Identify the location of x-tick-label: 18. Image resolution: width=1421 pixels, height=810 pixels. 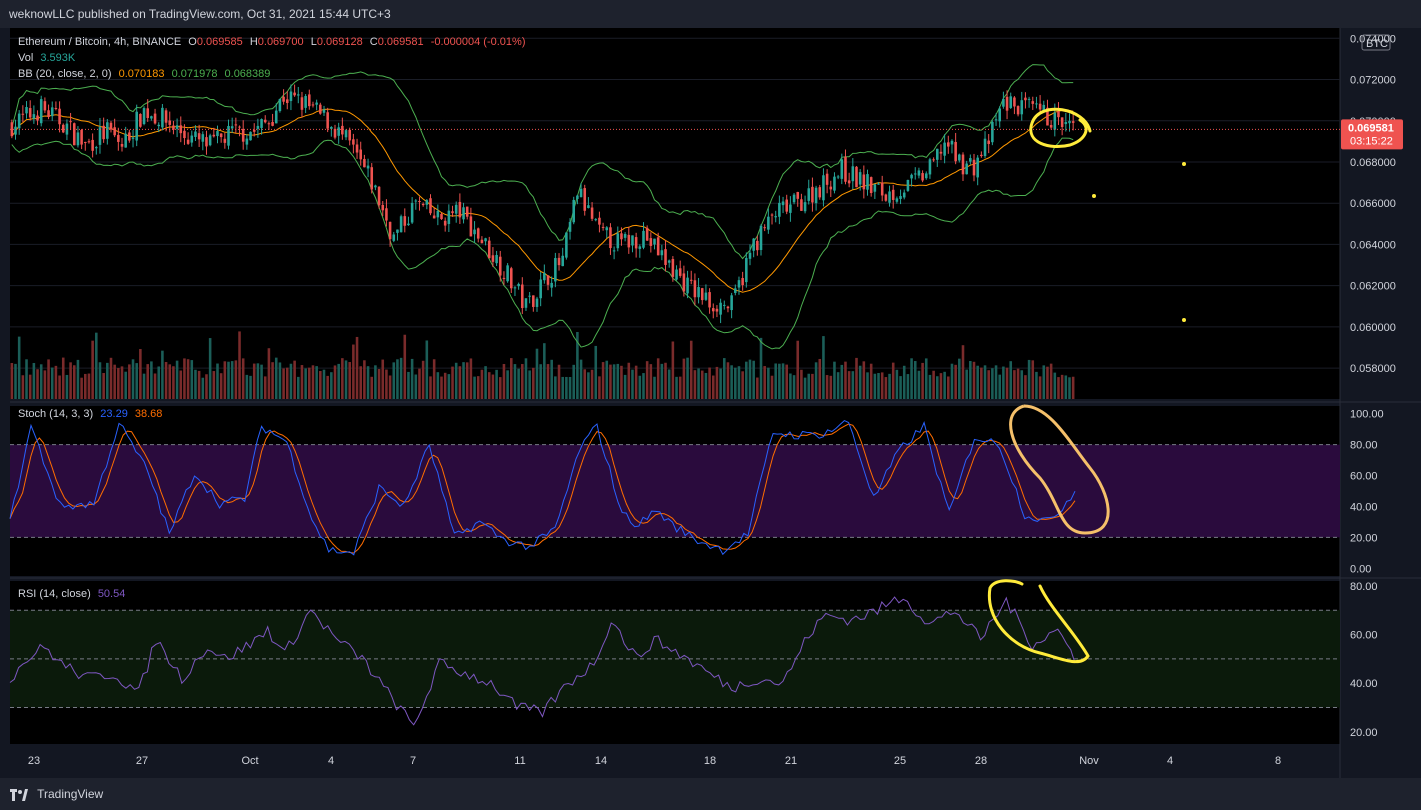
(710, 761).